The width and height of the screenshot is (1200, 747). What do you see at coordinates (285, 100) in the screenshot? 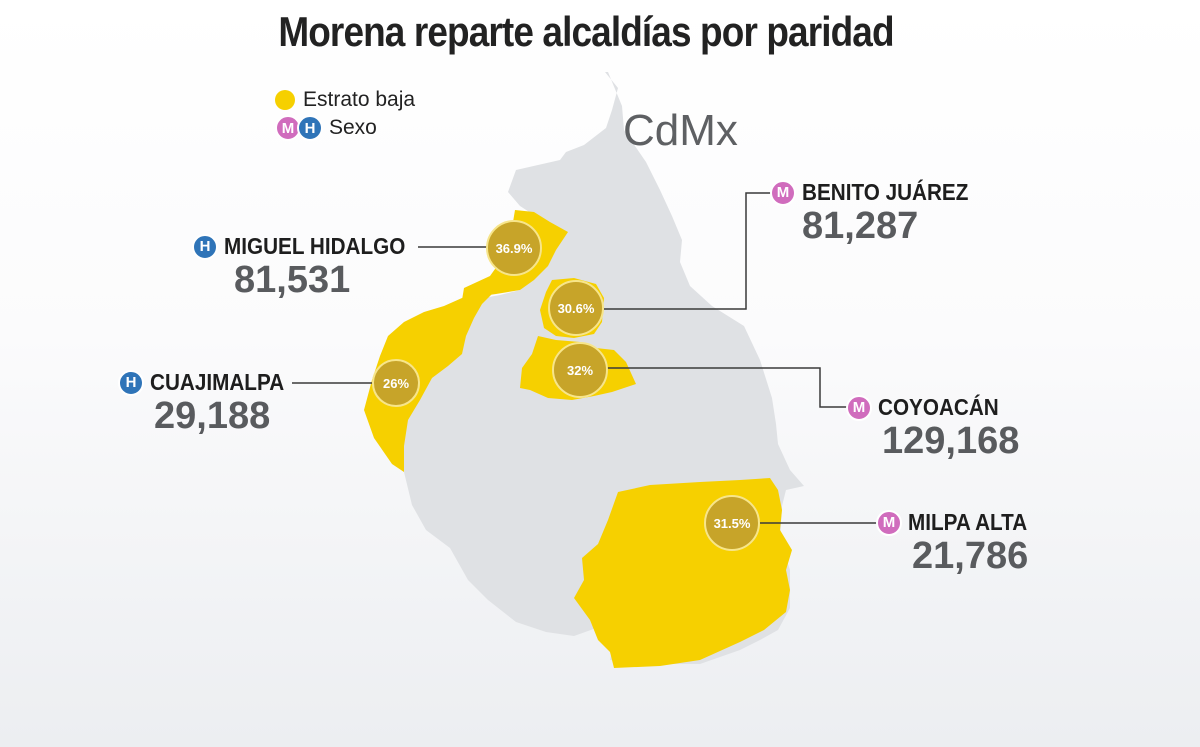
I see `yellow-dot-icon` at bounding box center [285, 100].